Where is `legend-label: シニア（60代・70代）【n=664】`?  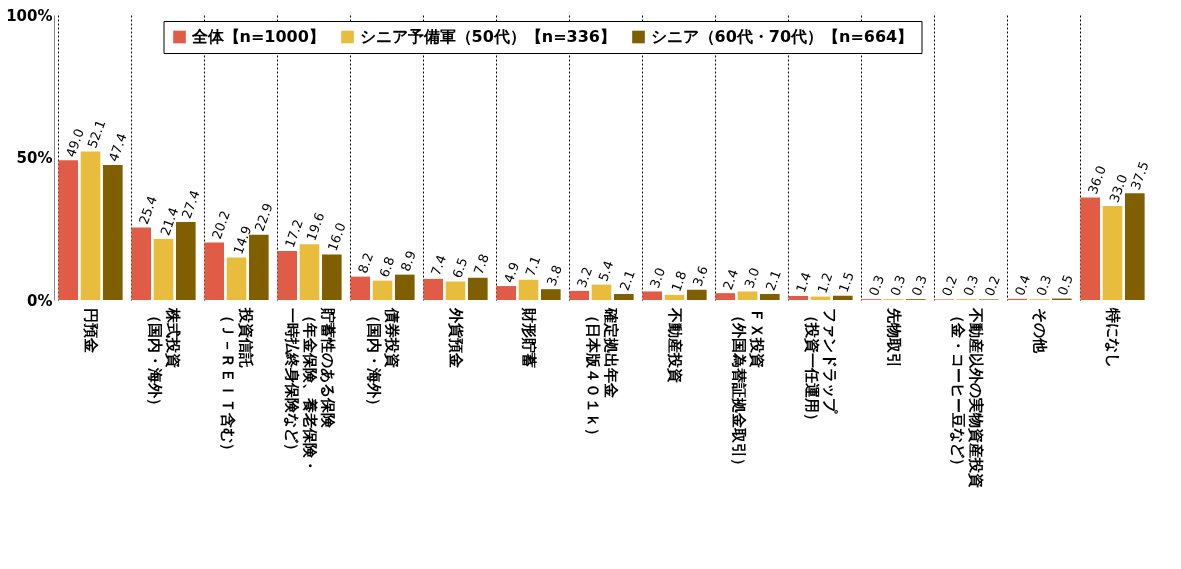
legend-label: シニア（60代・70代）【n=664】 is located at coordinates (782, 36).